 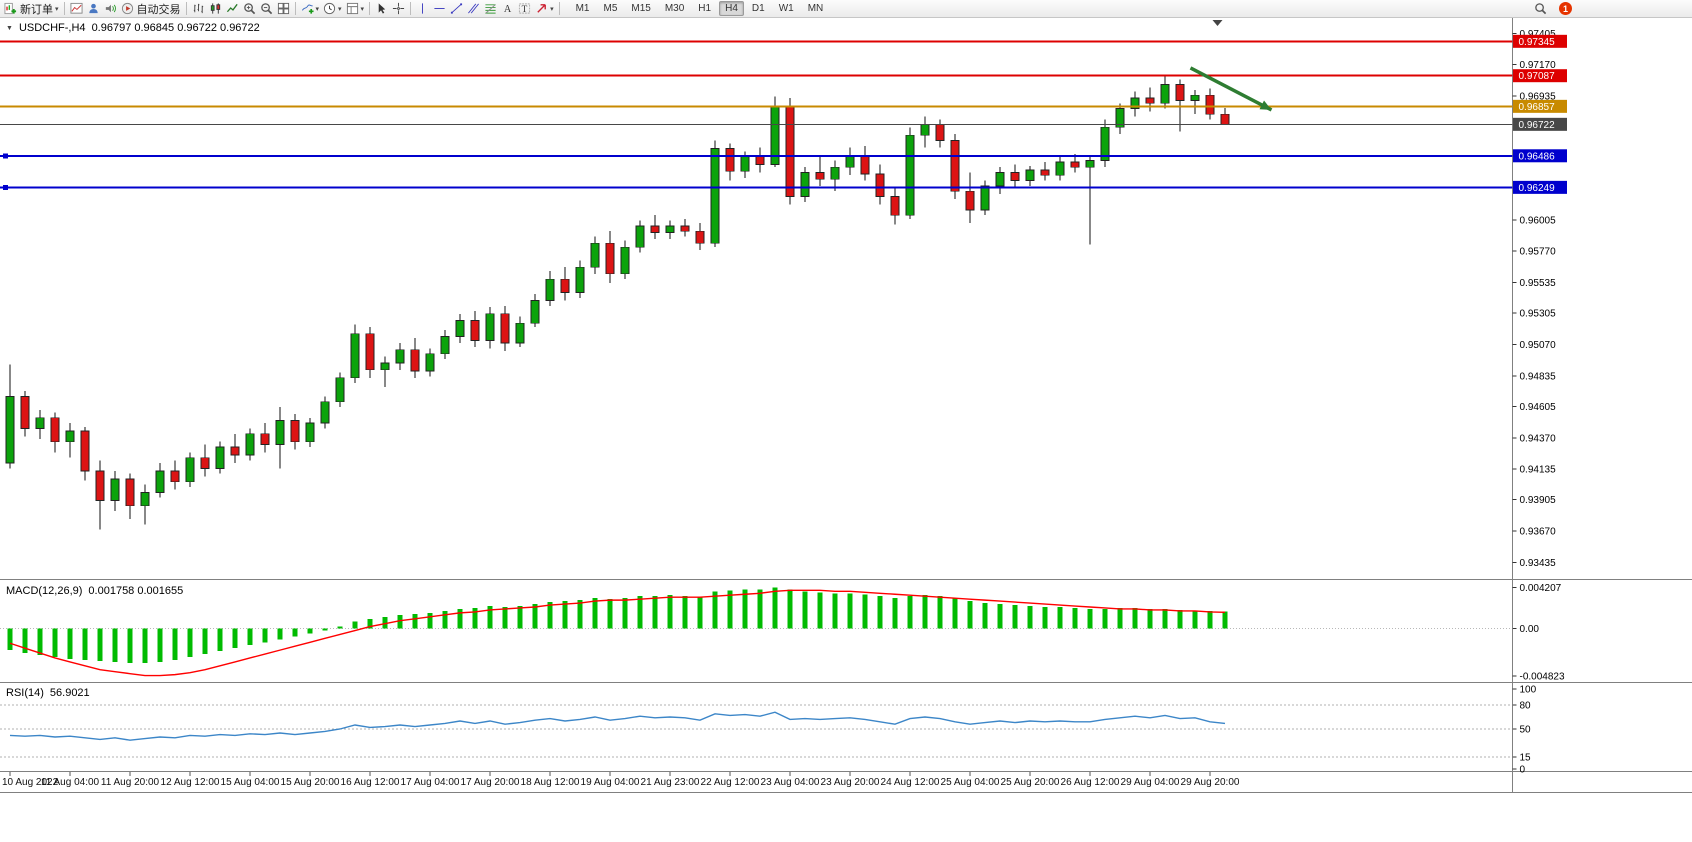 What do you see at coordinates (76, 9) in the screenshot?
I see `new-chart-button` at bounding box center [76, 9].